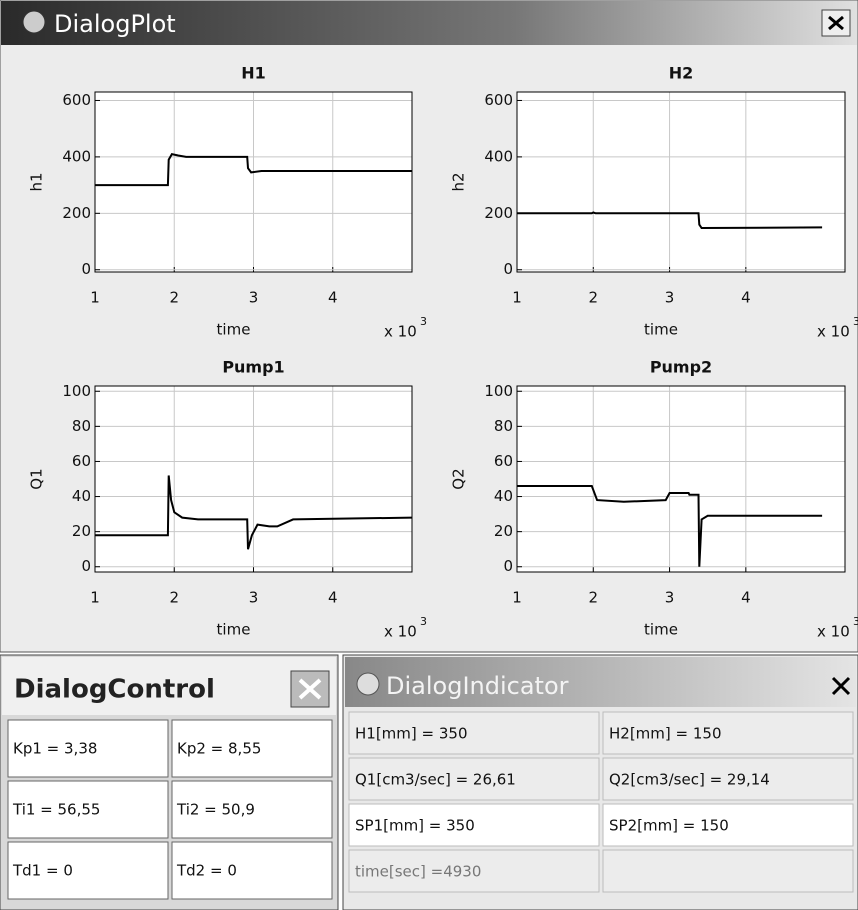  I want to click on control-value: Ti1 = 56,55, so click(56, 810).